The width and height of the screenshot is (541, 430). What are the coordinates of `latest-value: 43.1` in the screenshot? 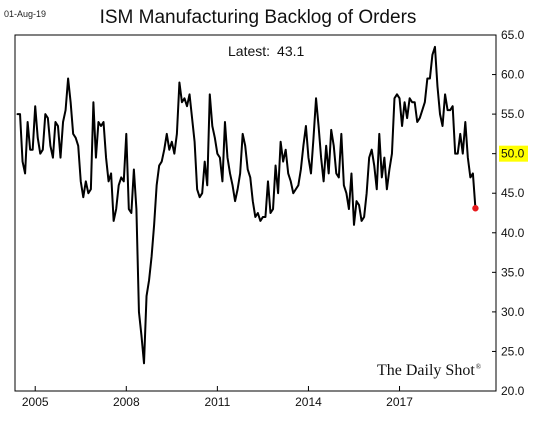 It's located at (290, 51).